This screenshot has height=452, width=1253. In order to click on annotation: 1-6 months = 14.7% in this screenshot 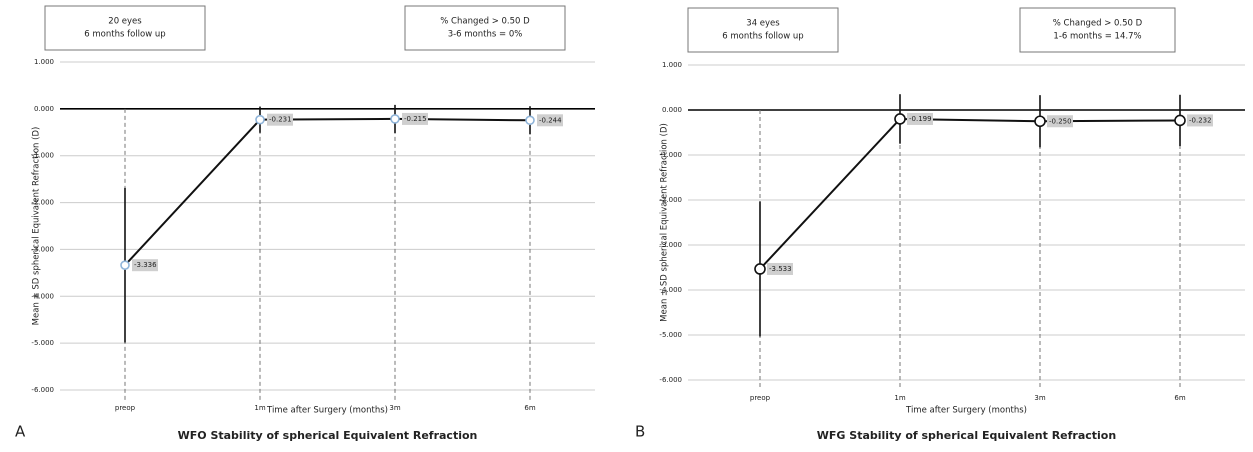, I will do `click(1097, 37)`.